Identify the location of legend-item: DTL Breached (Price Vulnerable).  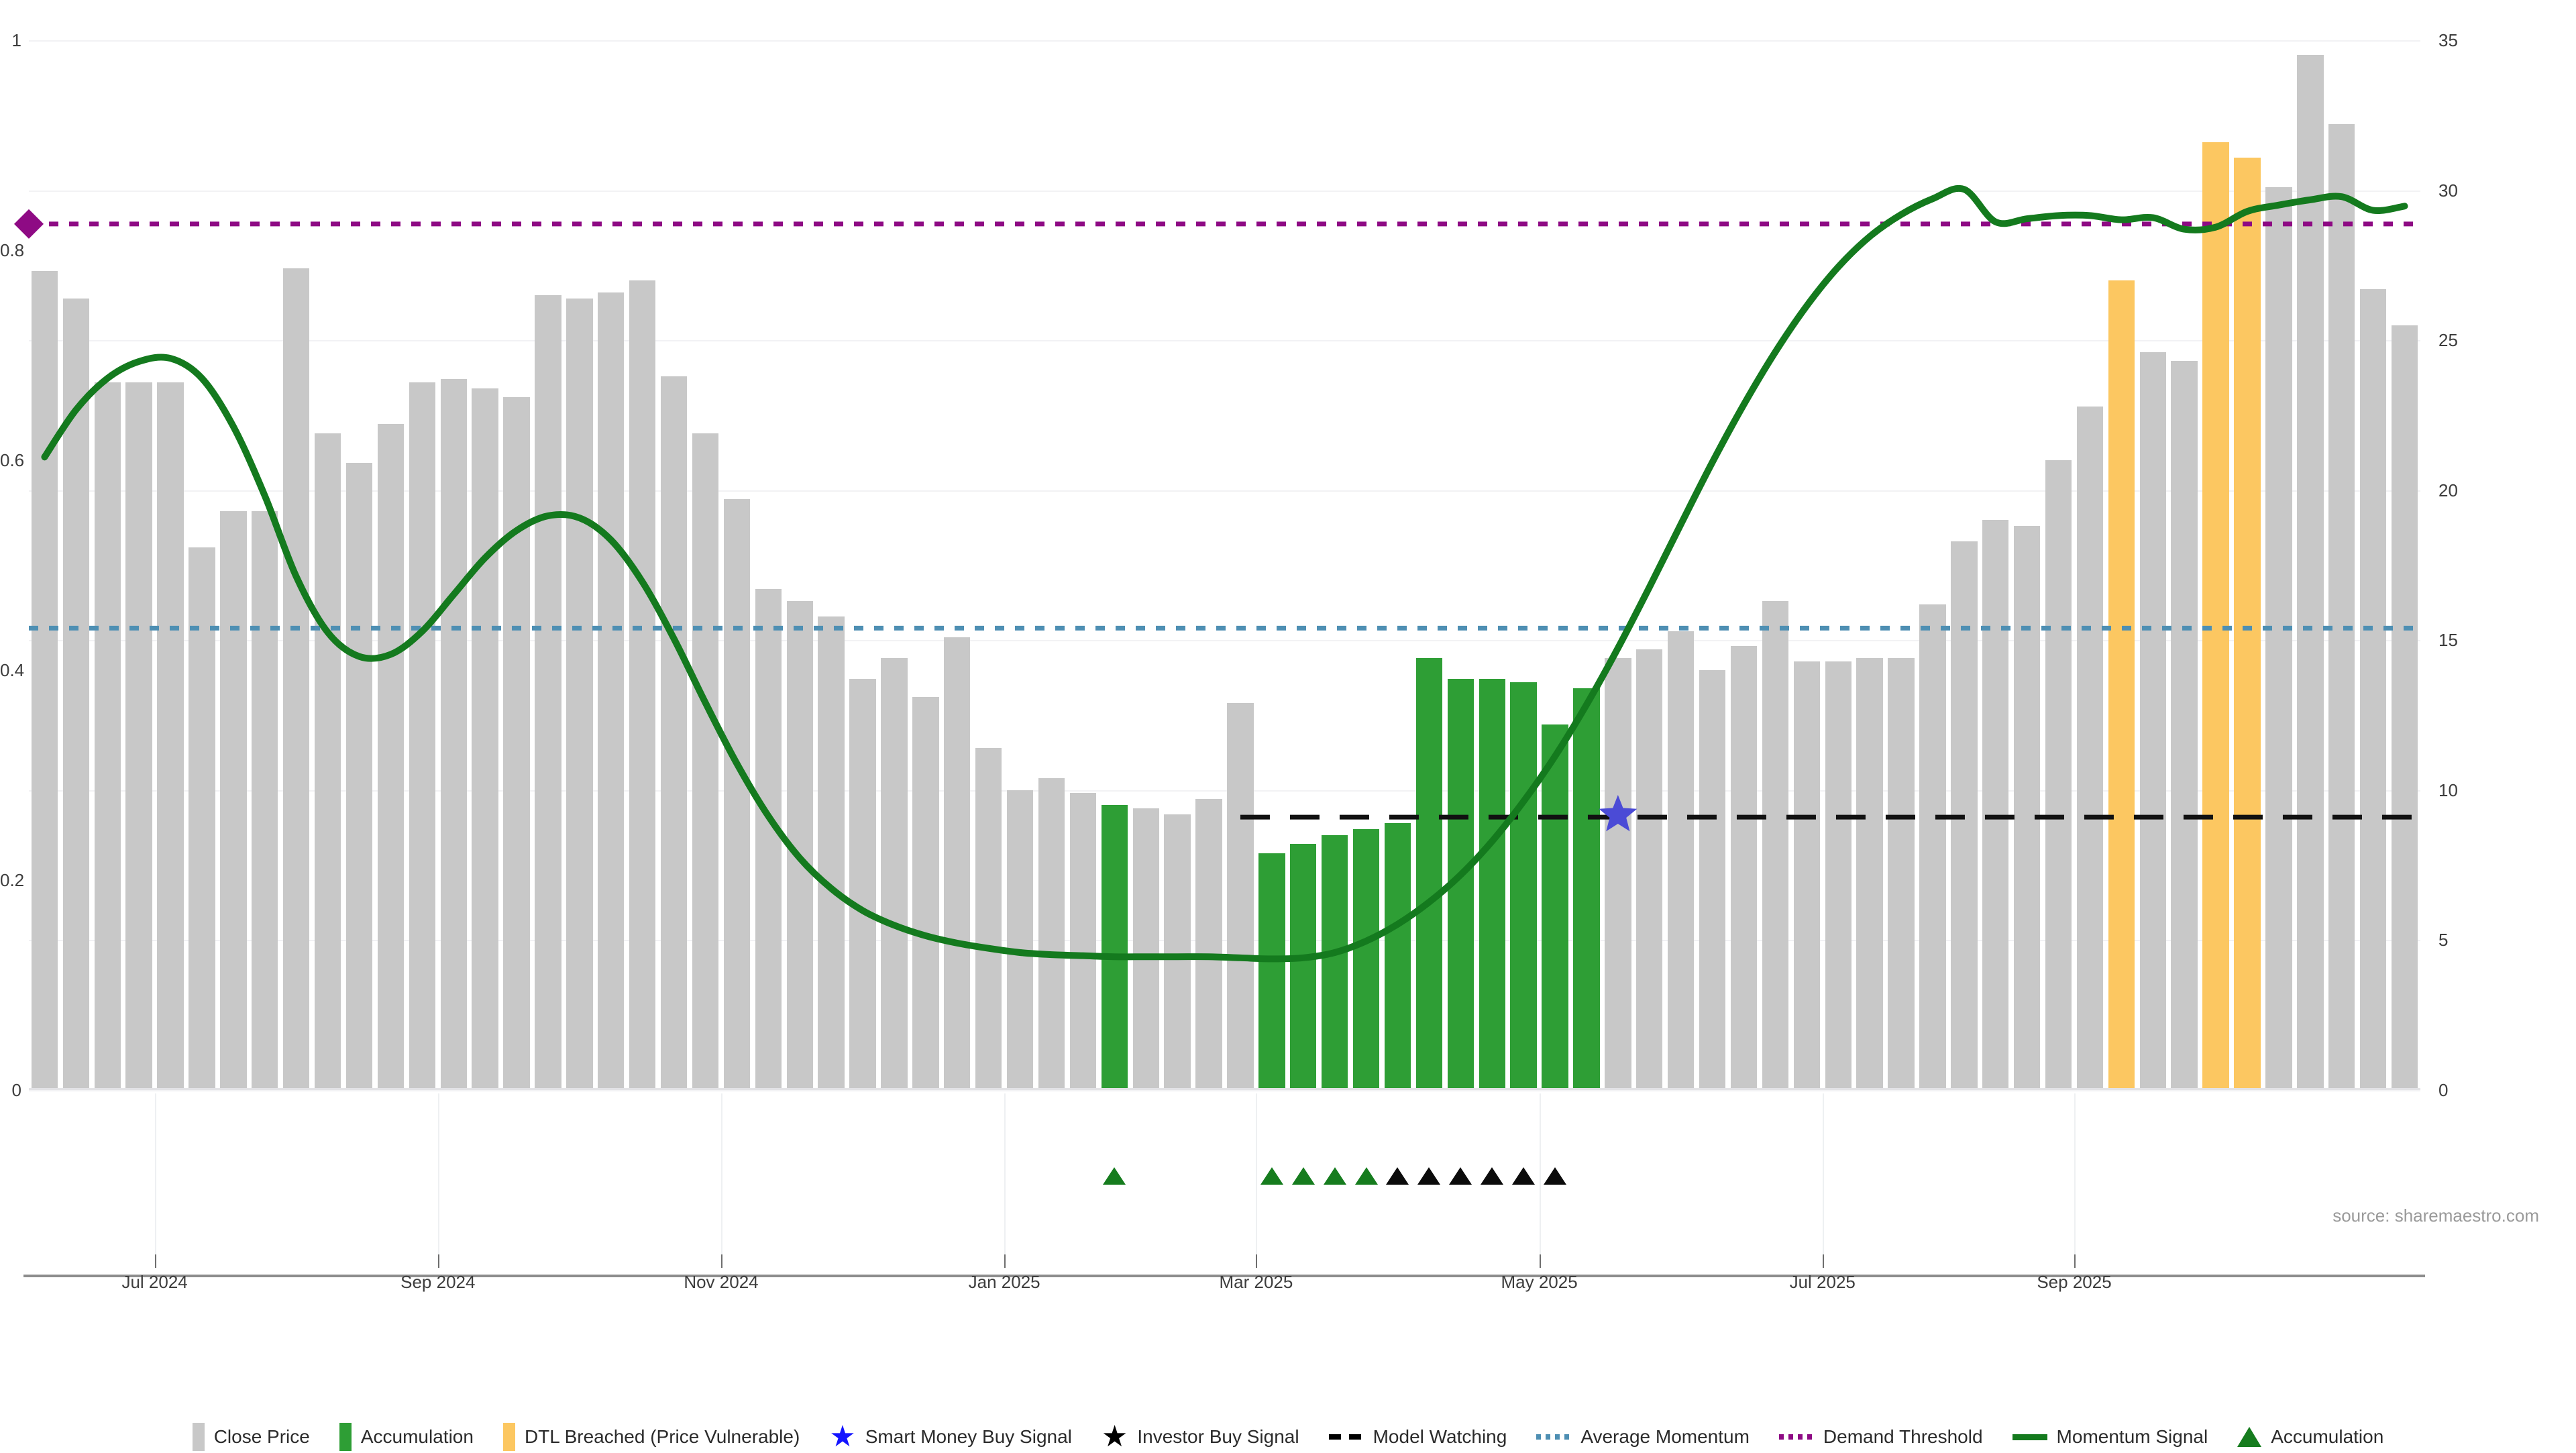
(651, 1437).